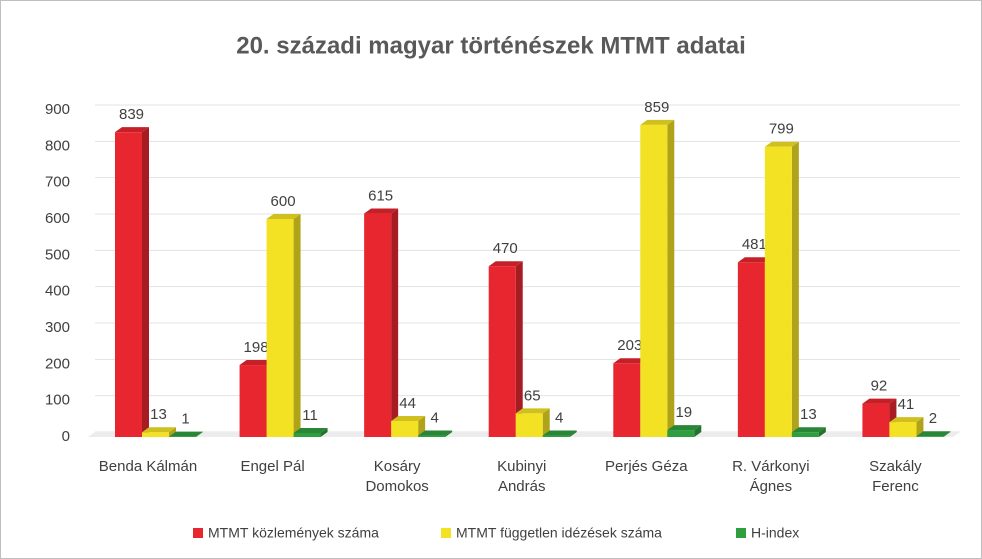 The width and height of the screenshot is (982, 559). What do you see at coordinates (57, 400) in the screenshot?
I see `y-tick-label: 100` at bounding box center [57, 400].